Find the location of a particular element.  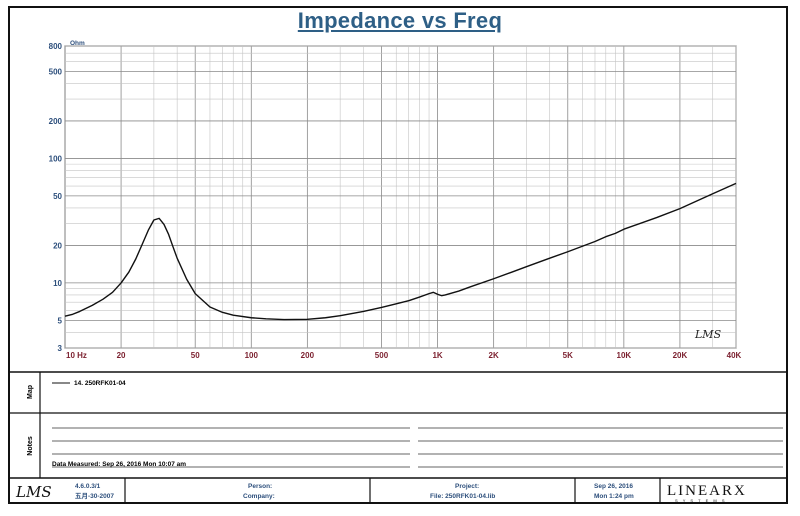

data-measured-text: Data Measured: Sep 26, 2016 Mon 10:07 am is located at coordinates (119, 464).